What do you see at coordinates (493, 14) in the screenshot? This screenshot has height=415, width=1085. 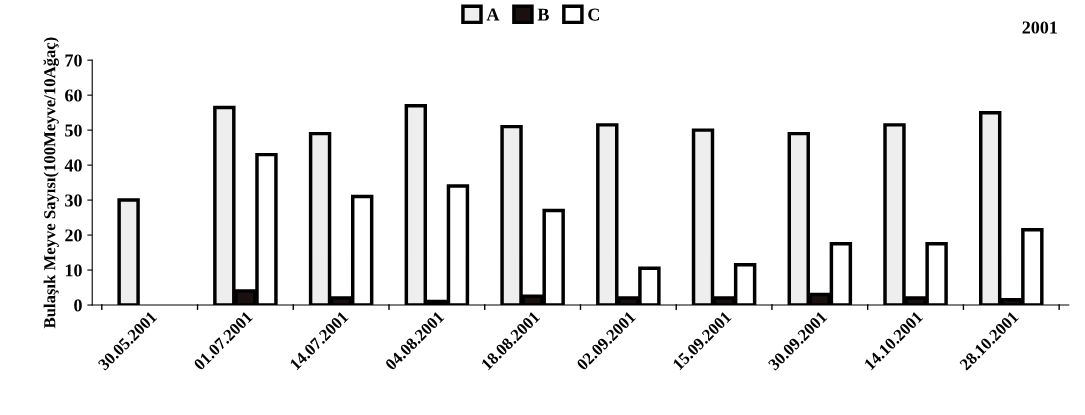 I see `legend-label: A` at bounding box center [493, 14].